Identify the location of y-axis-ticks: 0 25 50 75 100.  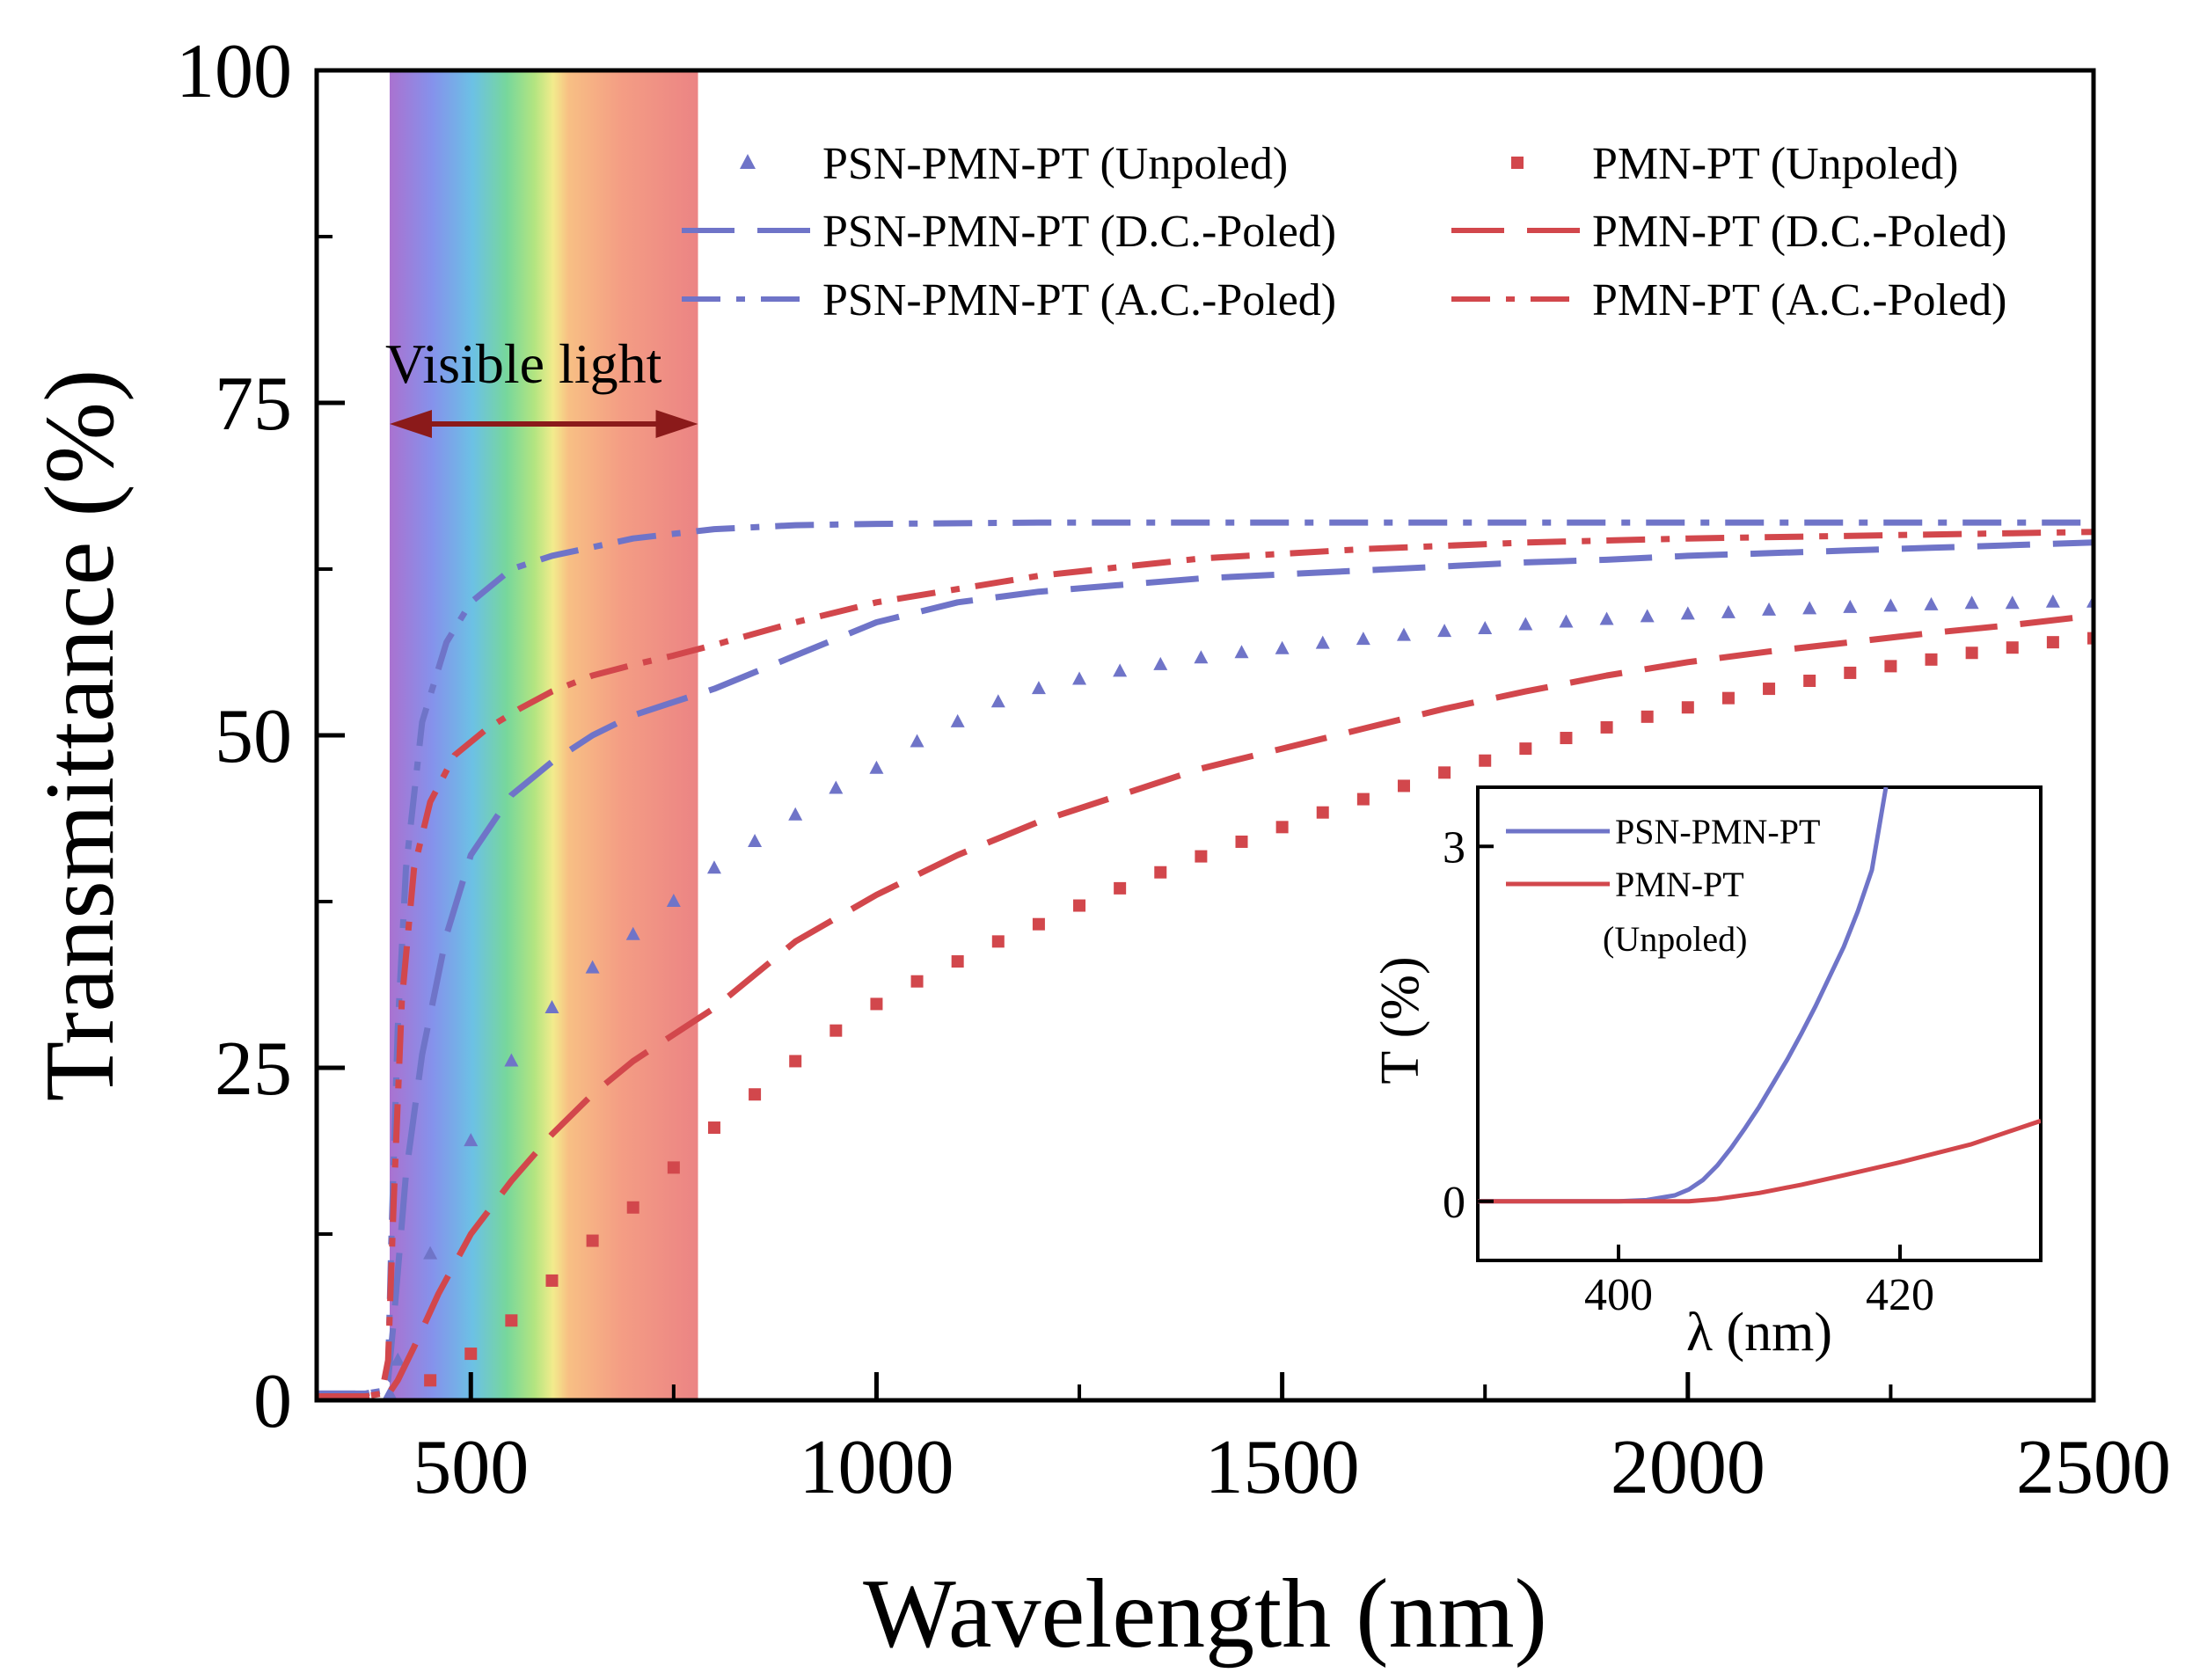
(260, 736).